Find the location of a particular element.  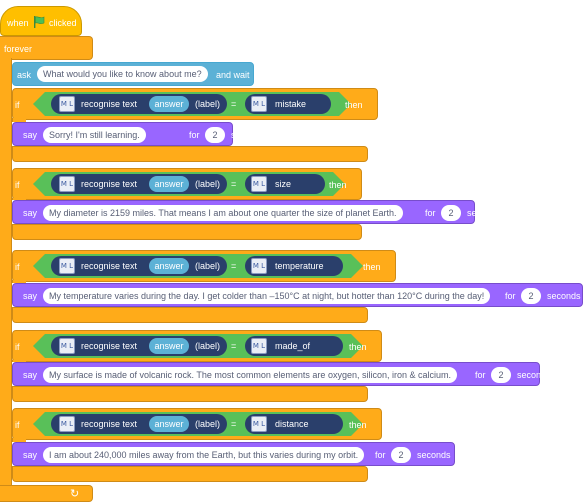

ml-label-reporter: M L distance is located at coordinates (294, 424).